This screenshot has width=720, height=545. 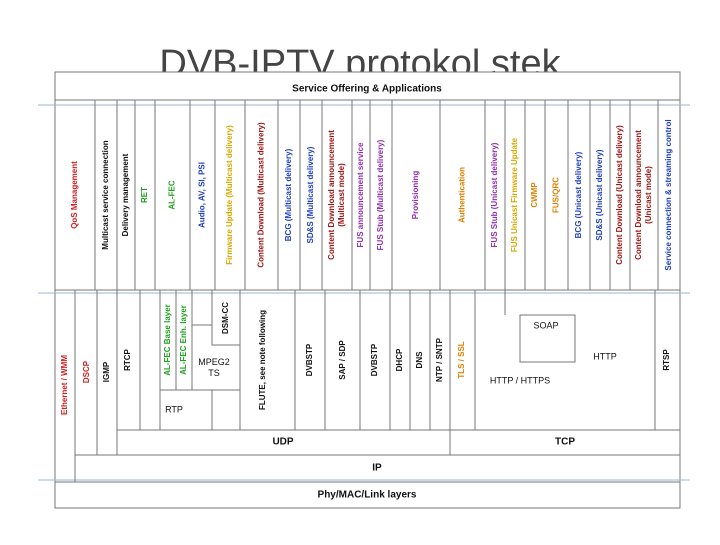 What do you see at coordinates (86, 371) in the screenshot?
I see `protocol-label: DSCP` at bounding box center [86, 371].